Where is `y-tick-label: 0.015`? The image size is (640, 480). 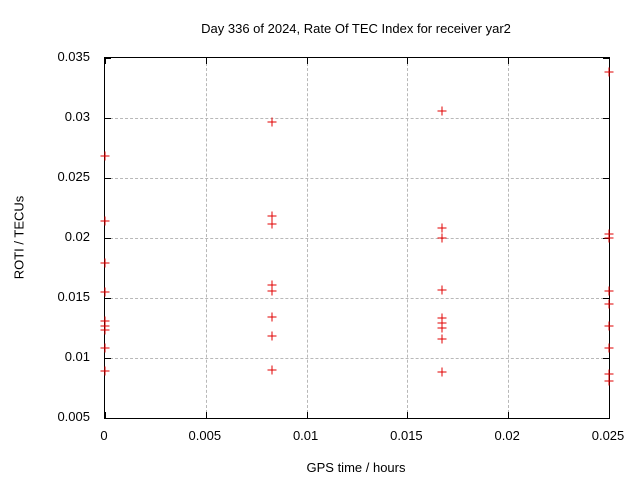 y-tick-label: 0.015 is located at coordinates (73, 296).